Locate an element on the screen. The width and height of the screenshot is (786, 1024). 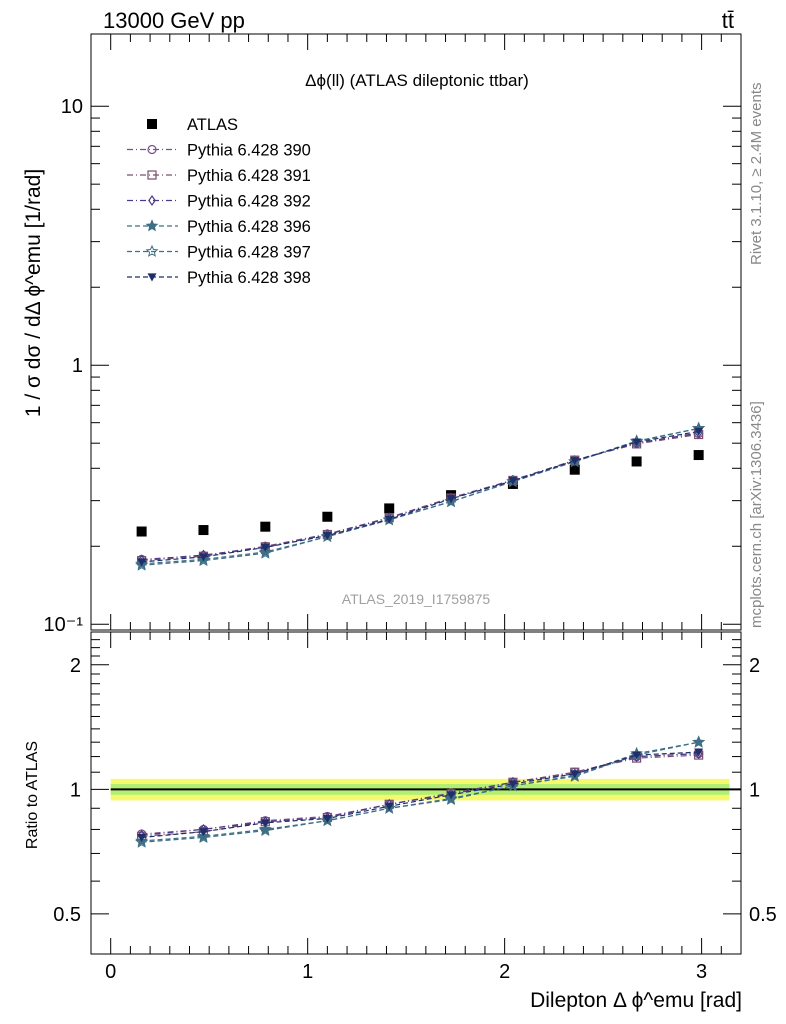
x-tick-label: 2 is located at coordinates (504, 972).